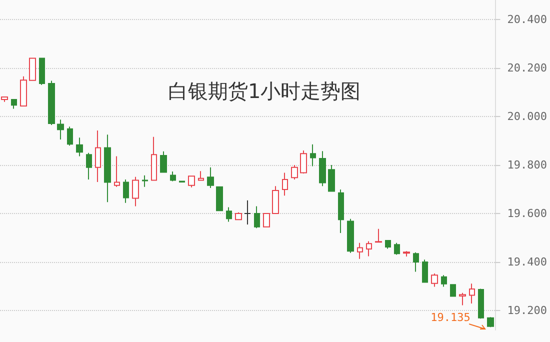 The width and height of the screenshot is (550, 342). I want to click on y-tick-label: 20.000, so click(527, 116).